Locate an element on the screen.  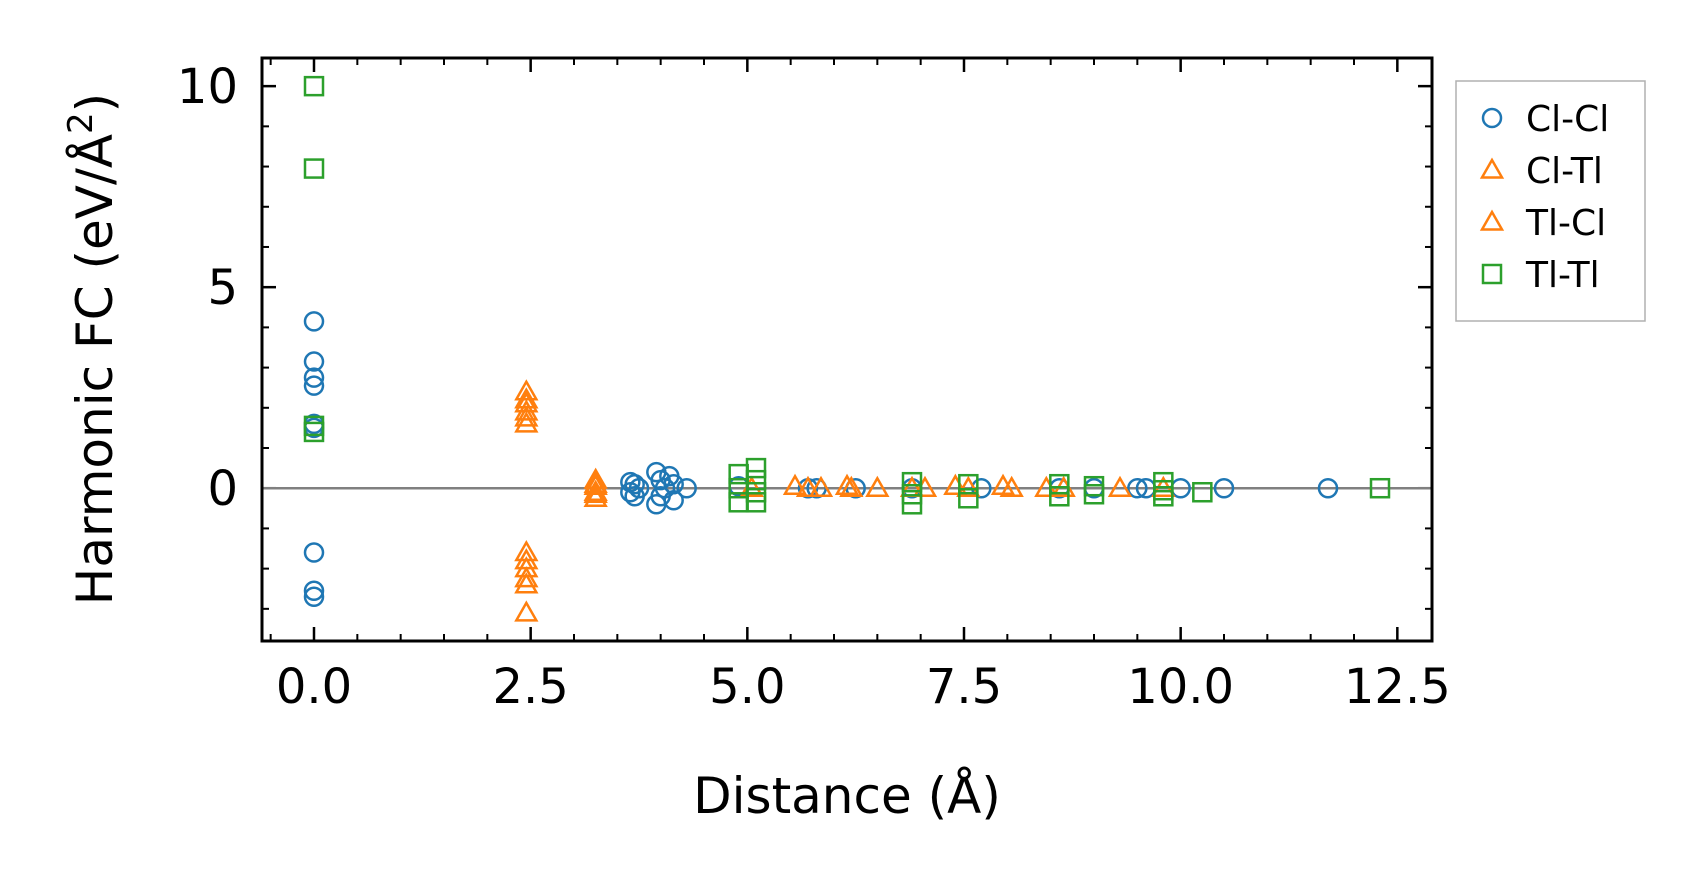
y-axis-label-superscript: 2 is located at coordinates (81, 123).